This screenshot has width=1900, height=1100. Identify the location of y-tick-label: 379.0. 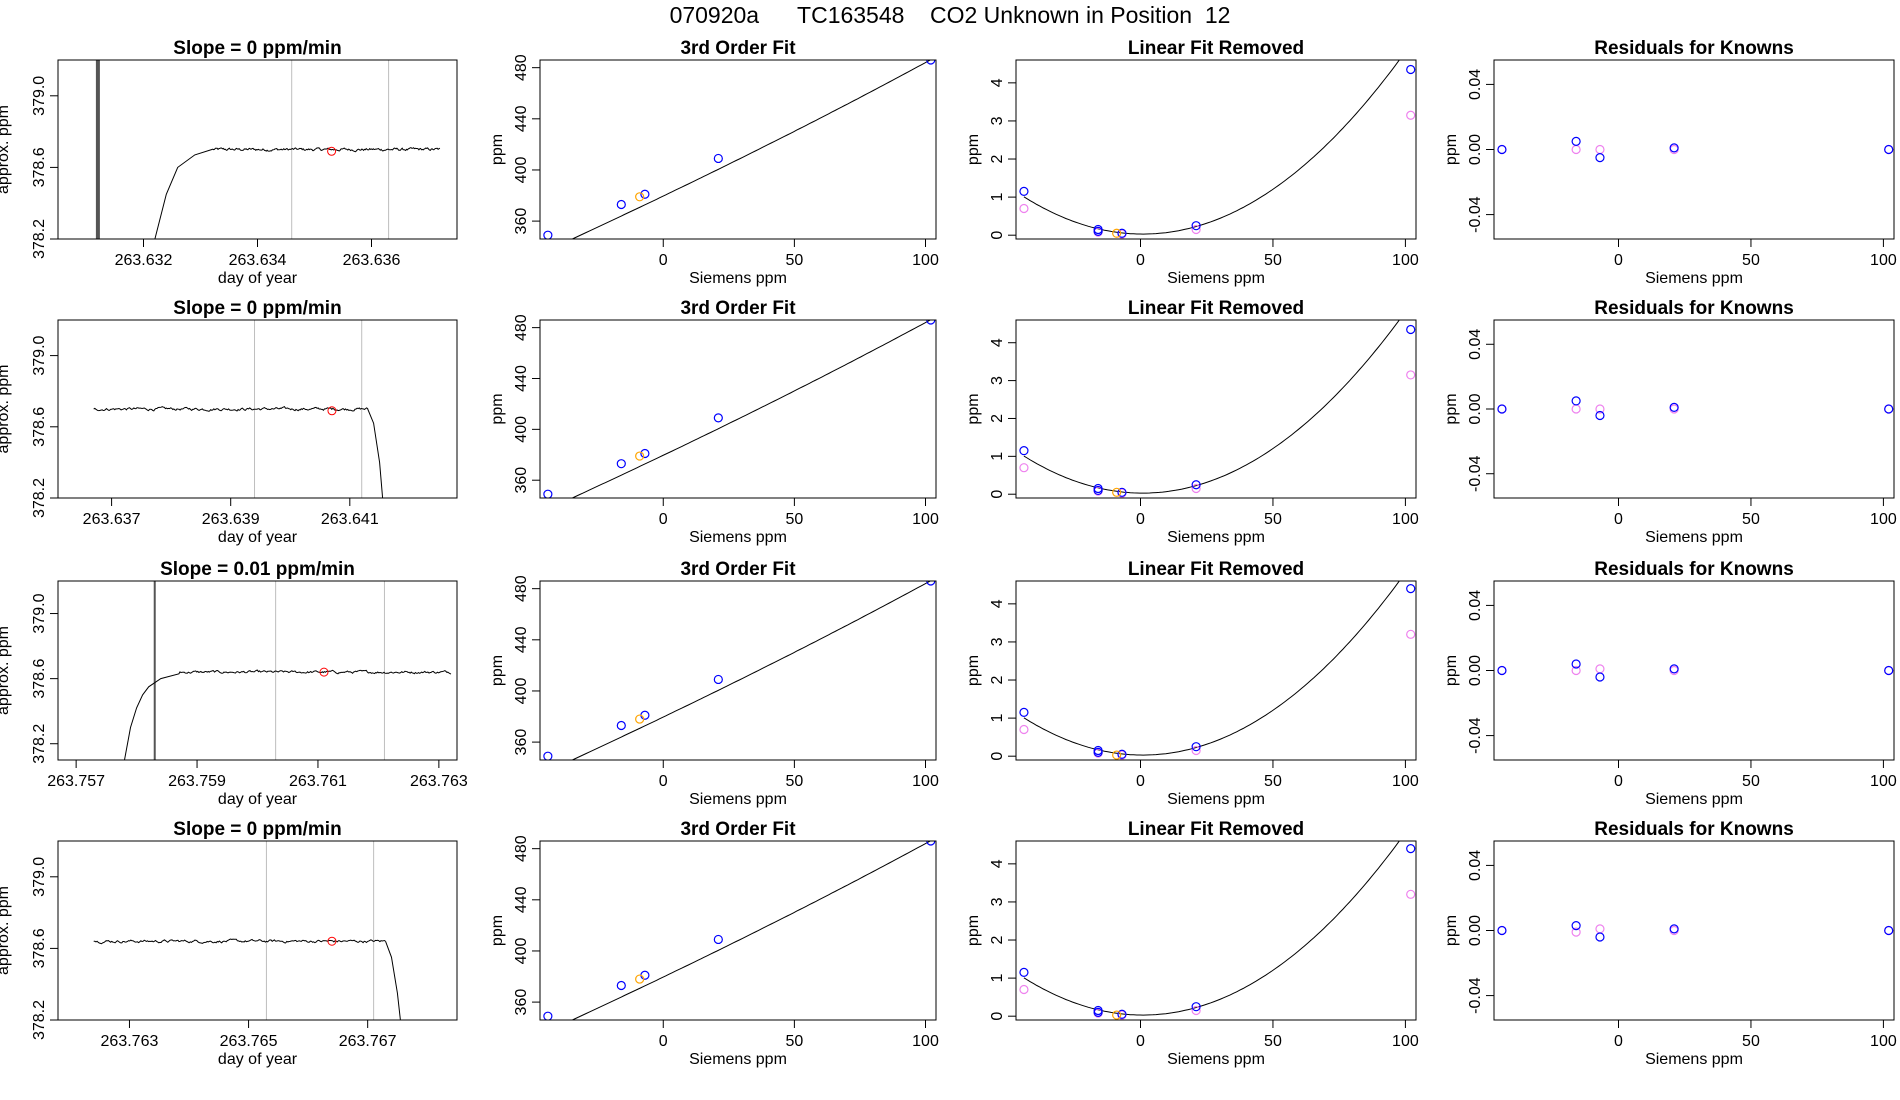
(39, 355).